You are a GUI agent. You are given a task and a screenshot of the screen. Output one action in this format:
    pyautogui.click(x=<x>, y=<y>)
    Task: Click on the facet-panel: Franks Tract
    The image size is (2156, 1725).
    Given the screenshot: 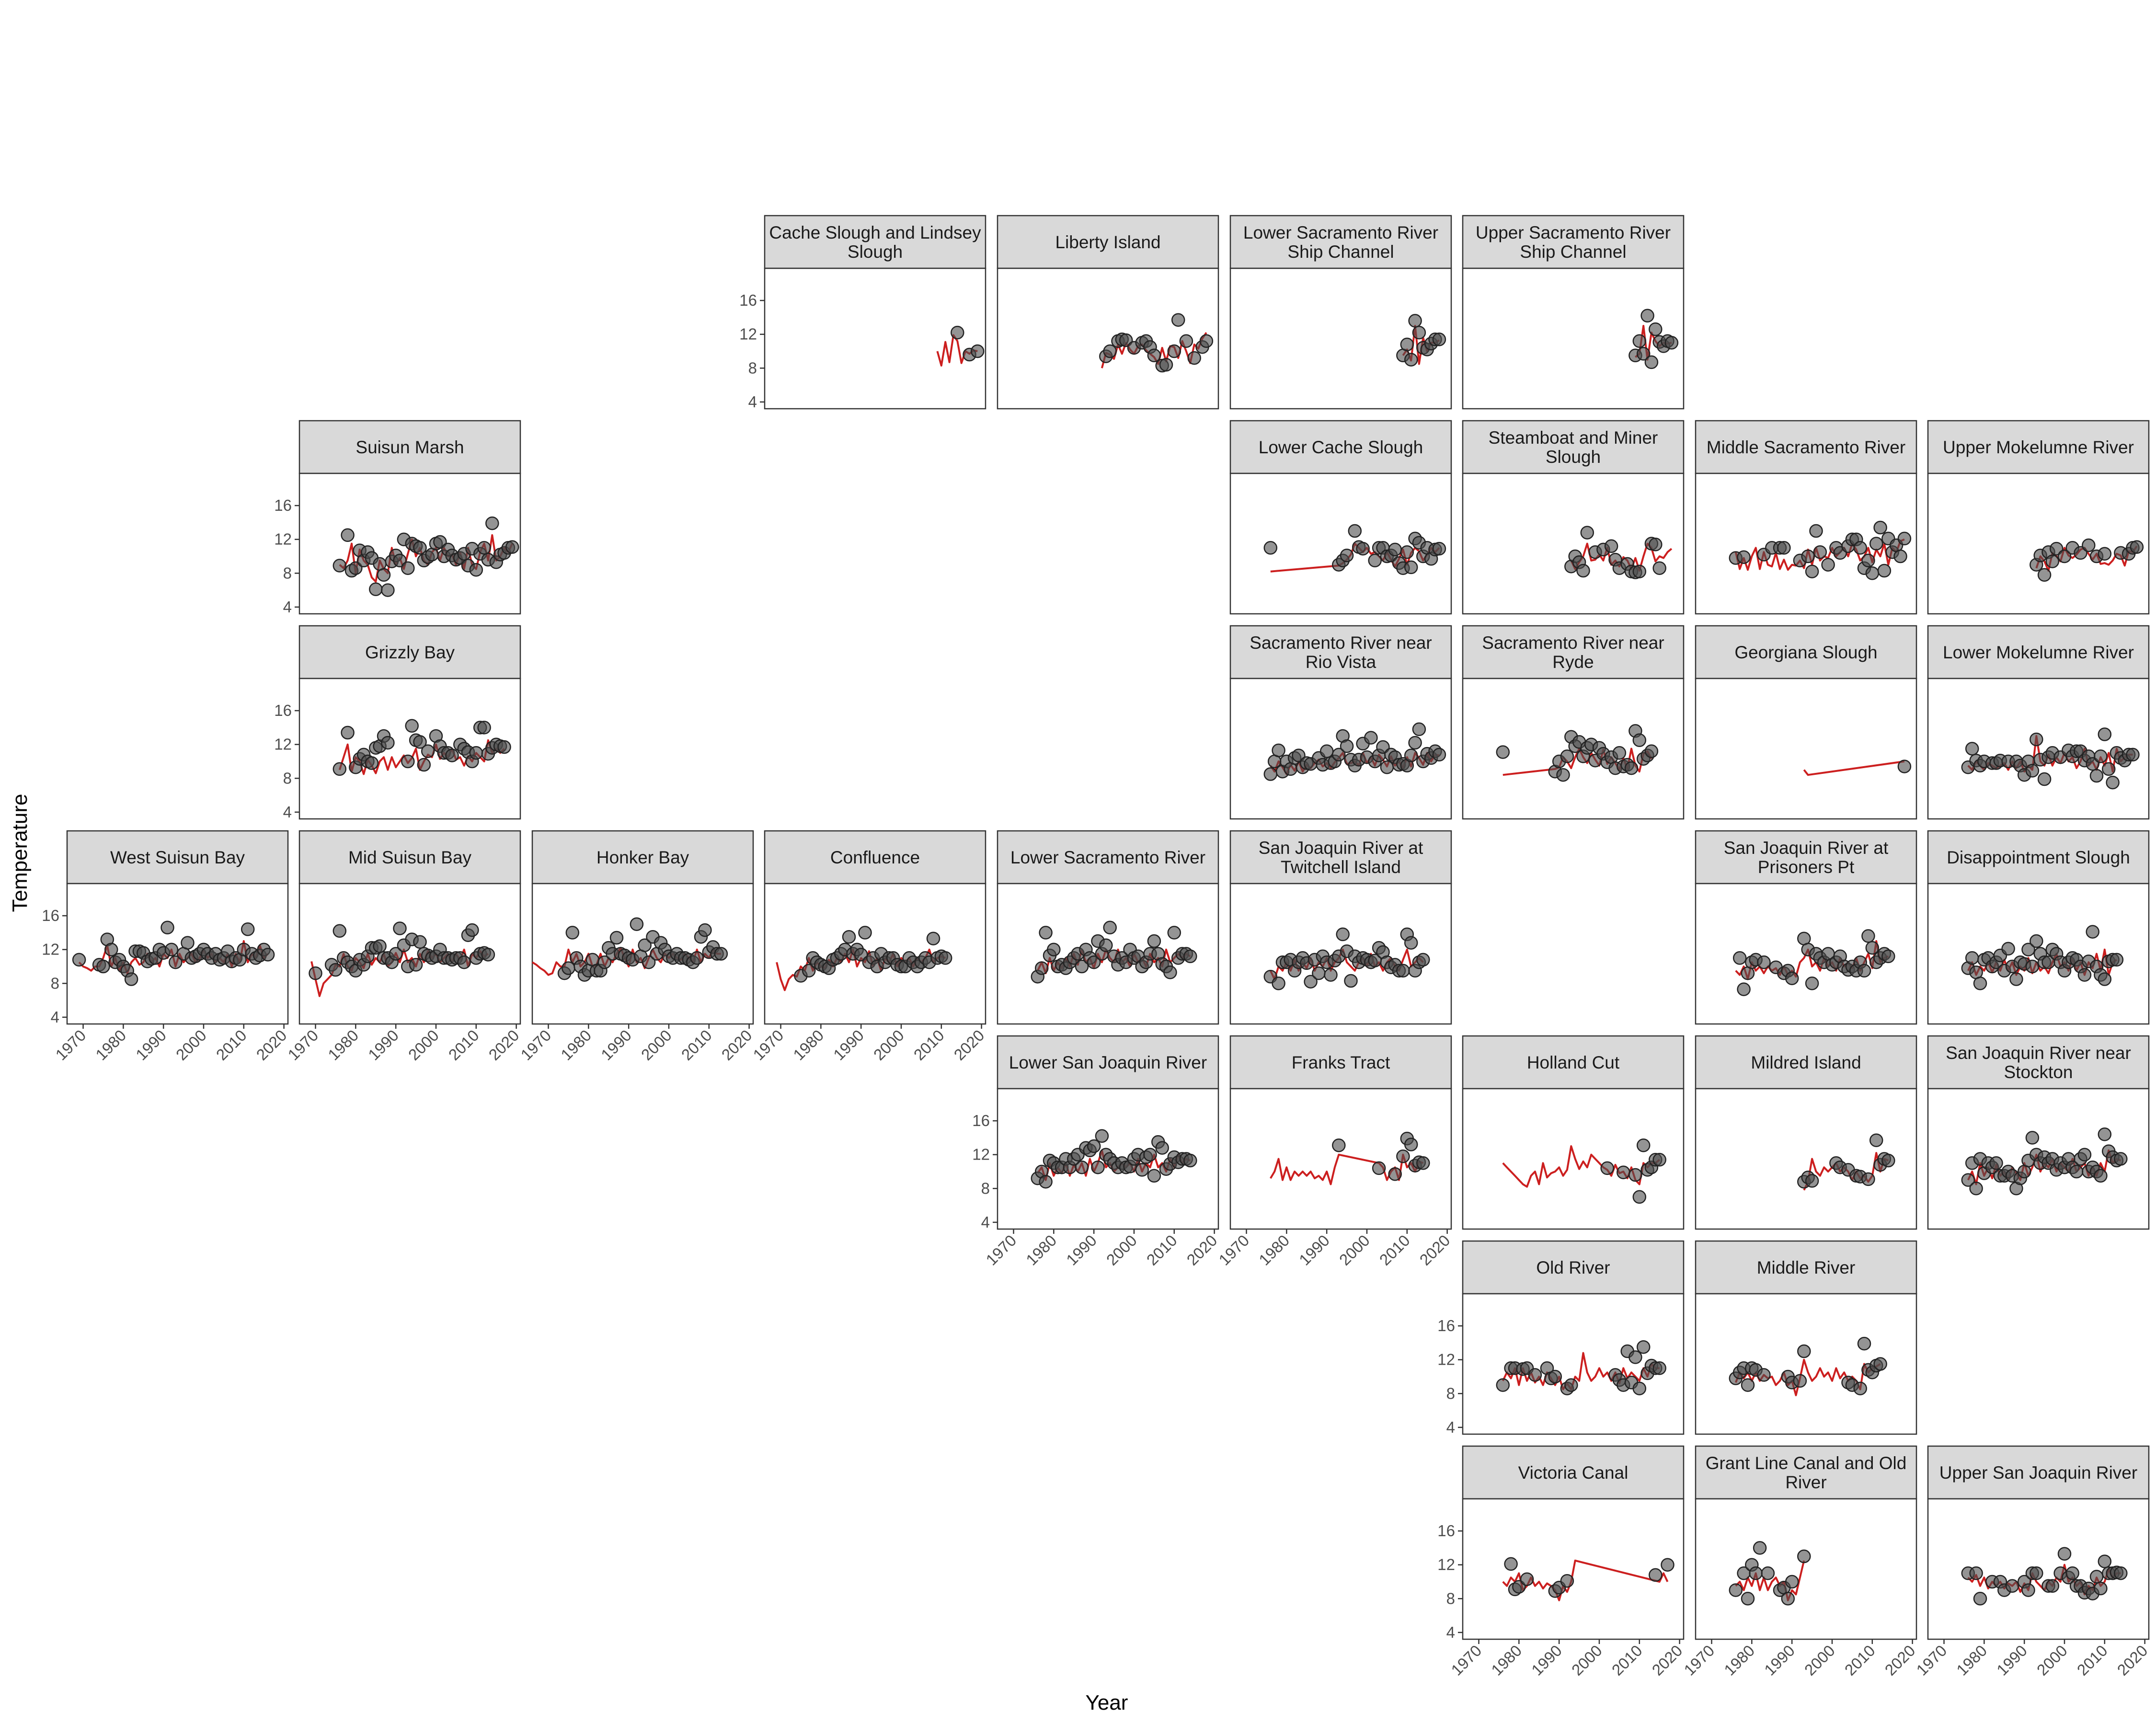 What is the action you would take?
    pyautogui.click(x=1340, y=1132)
    